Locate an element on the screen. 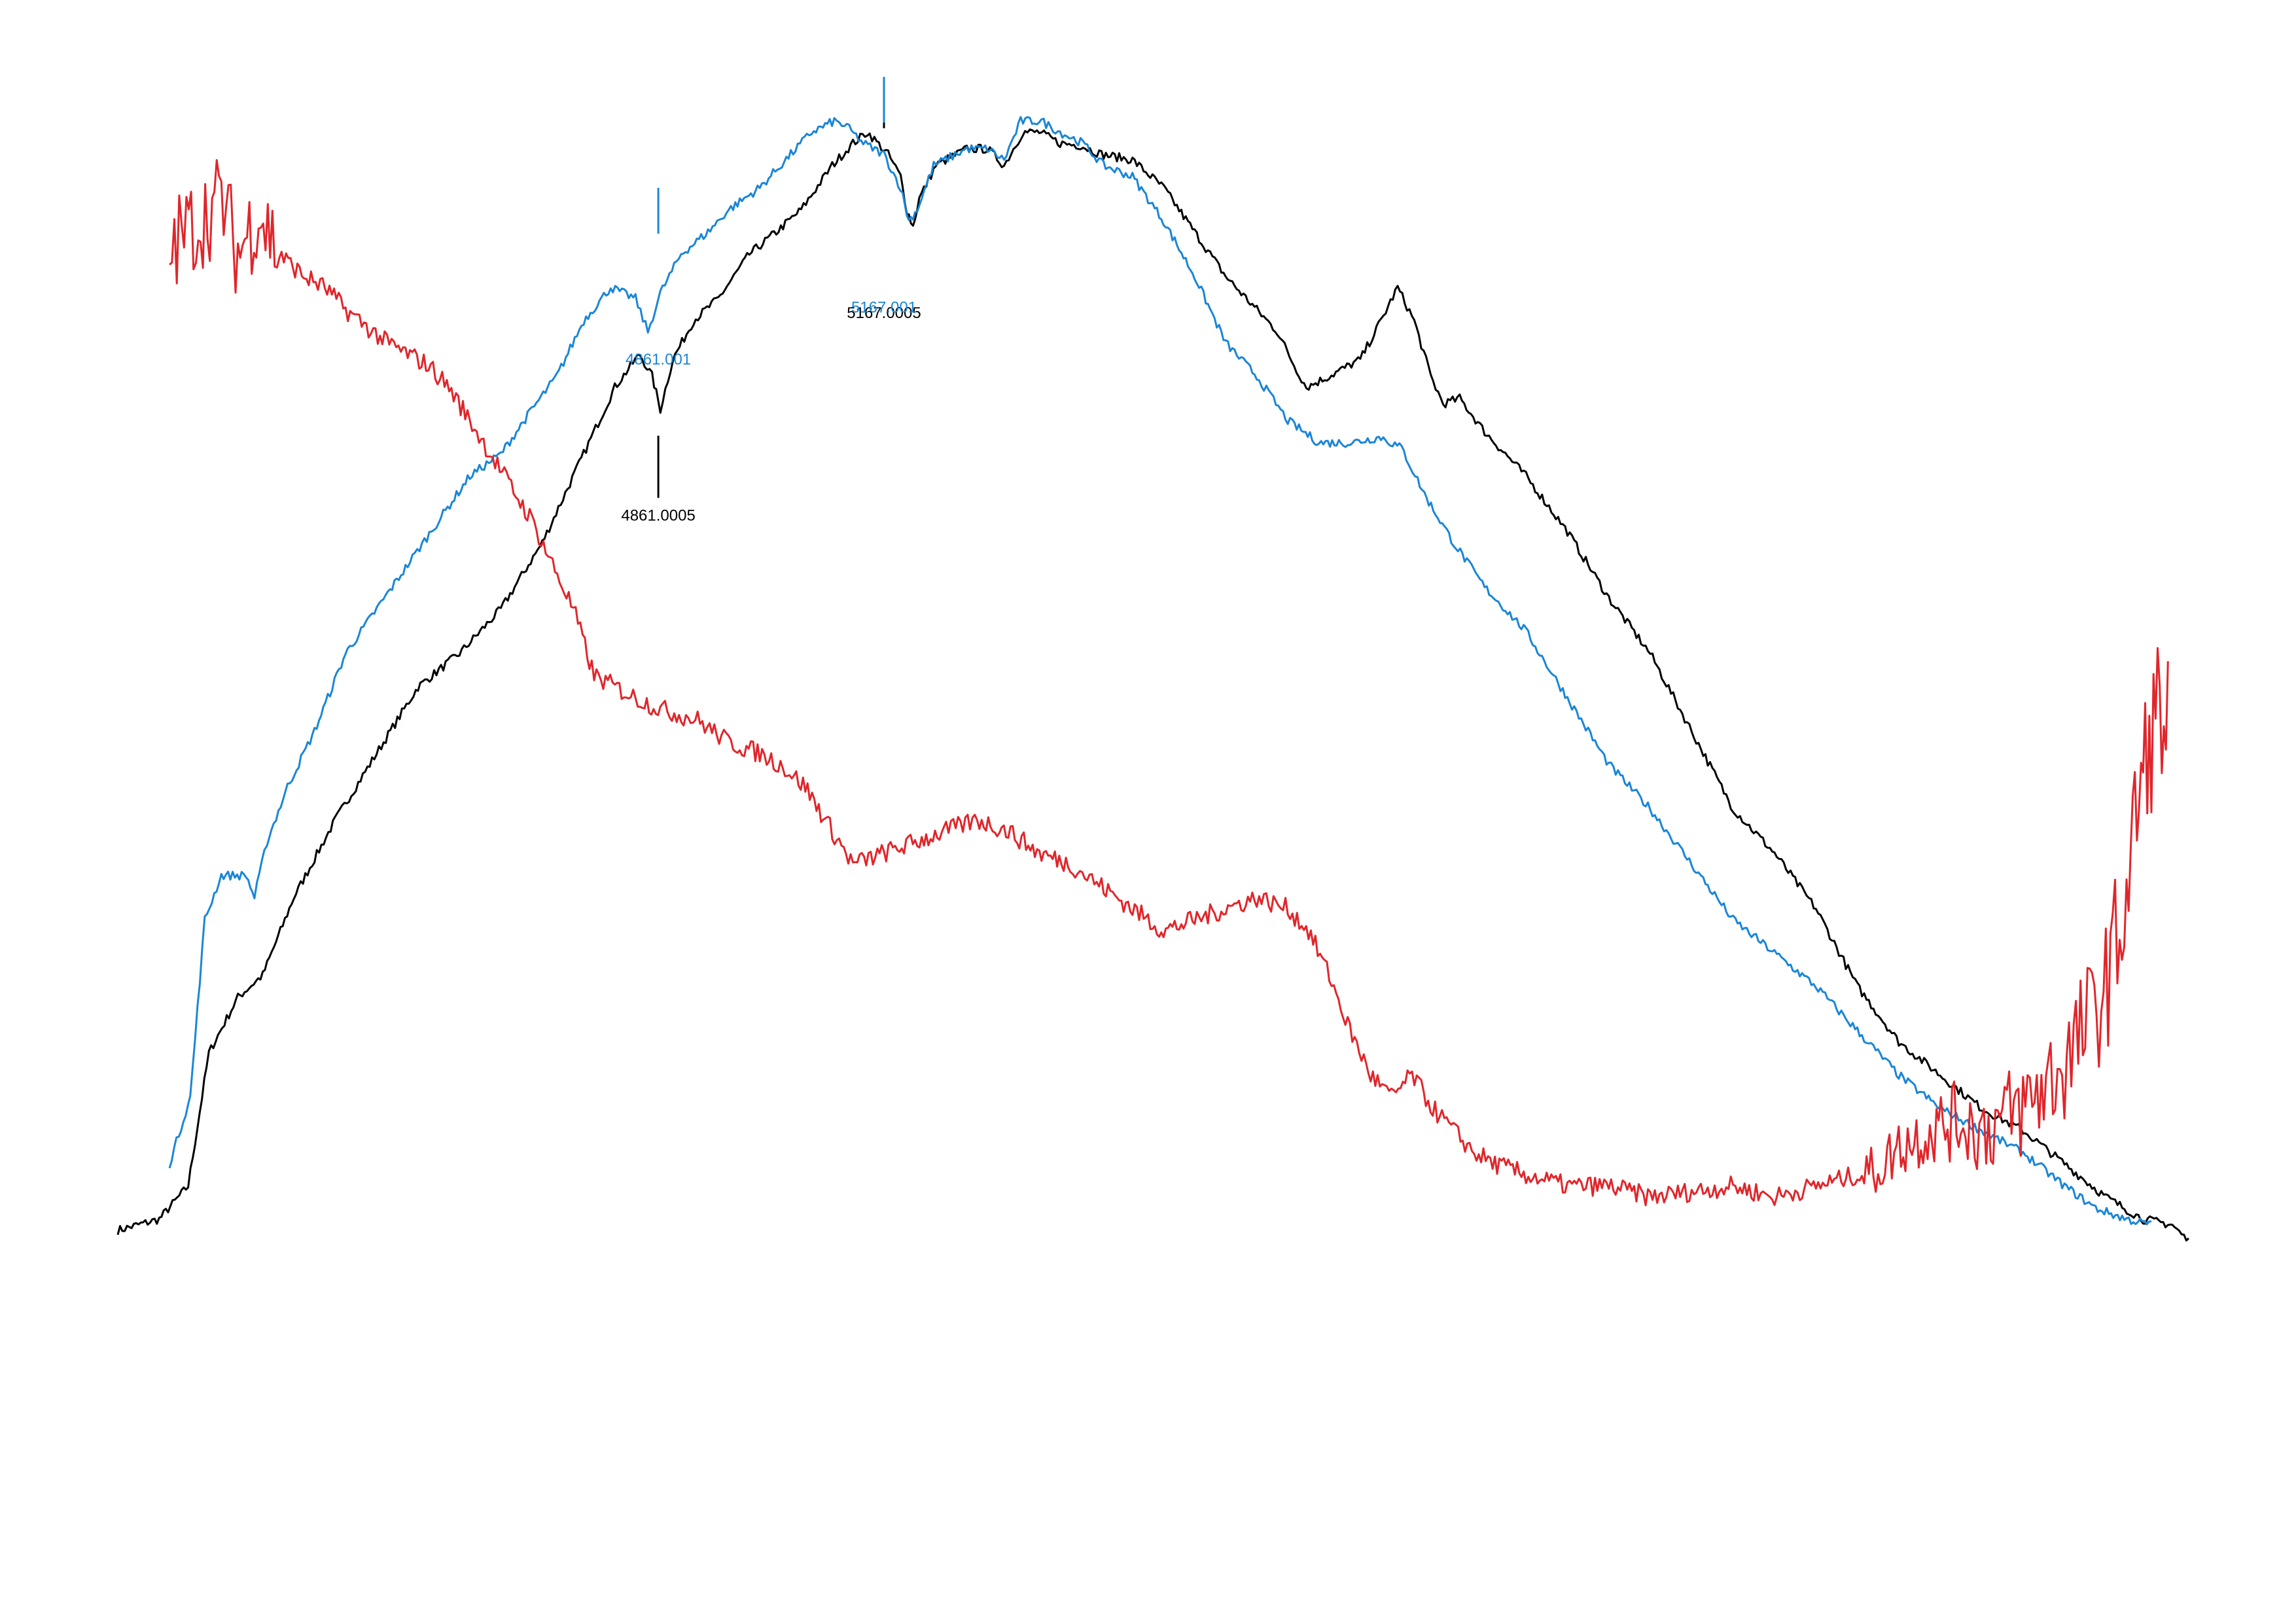 The width and height of the screenshot is (2296, 1623). annotation-label-3: 5167.0005 is located at coordinates (884, 313).